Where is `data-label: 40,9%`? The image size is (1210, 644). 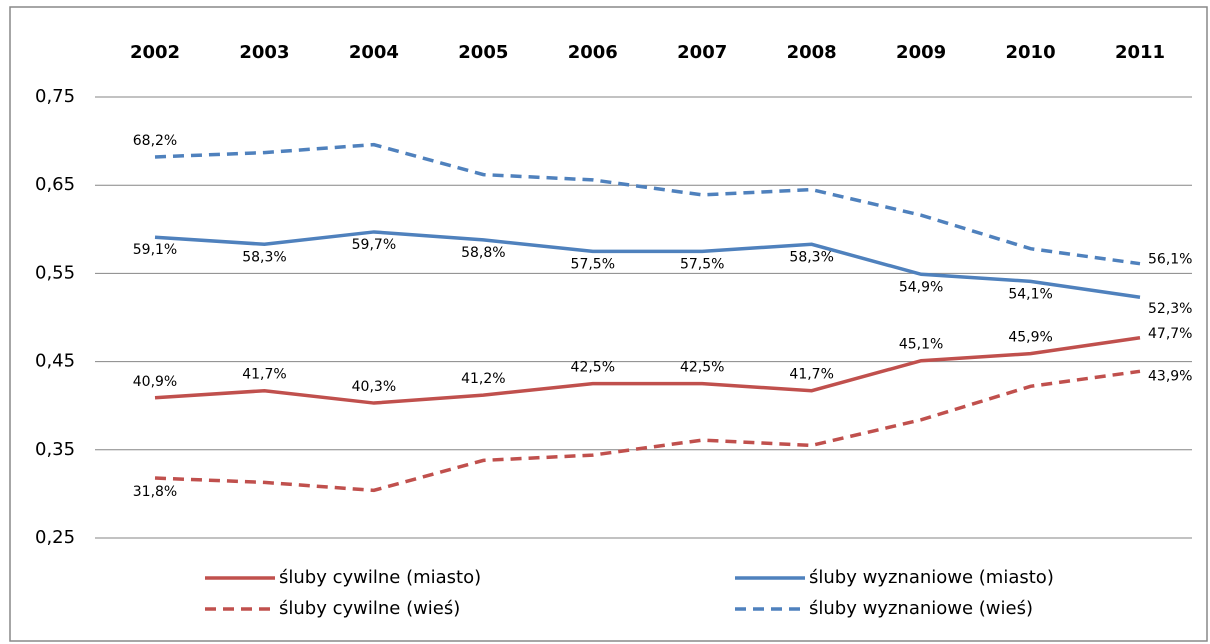
data-label: 40,9% is located at coordinates (155, 382).